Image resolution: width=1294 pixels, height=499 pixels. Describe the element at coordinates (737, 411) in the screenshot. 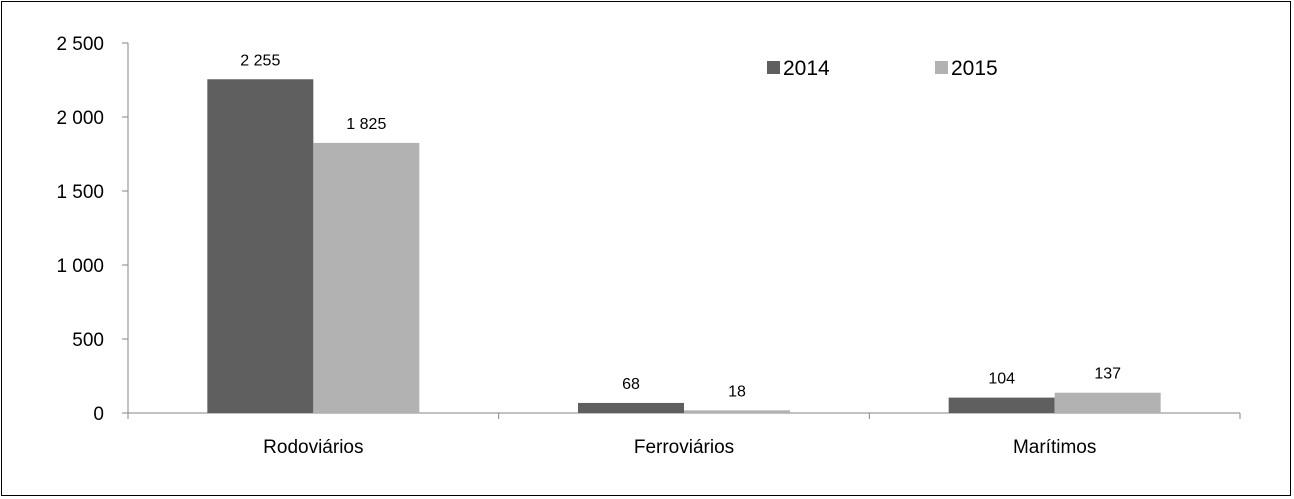

I see `bar-2015-ferroviários` at that location.